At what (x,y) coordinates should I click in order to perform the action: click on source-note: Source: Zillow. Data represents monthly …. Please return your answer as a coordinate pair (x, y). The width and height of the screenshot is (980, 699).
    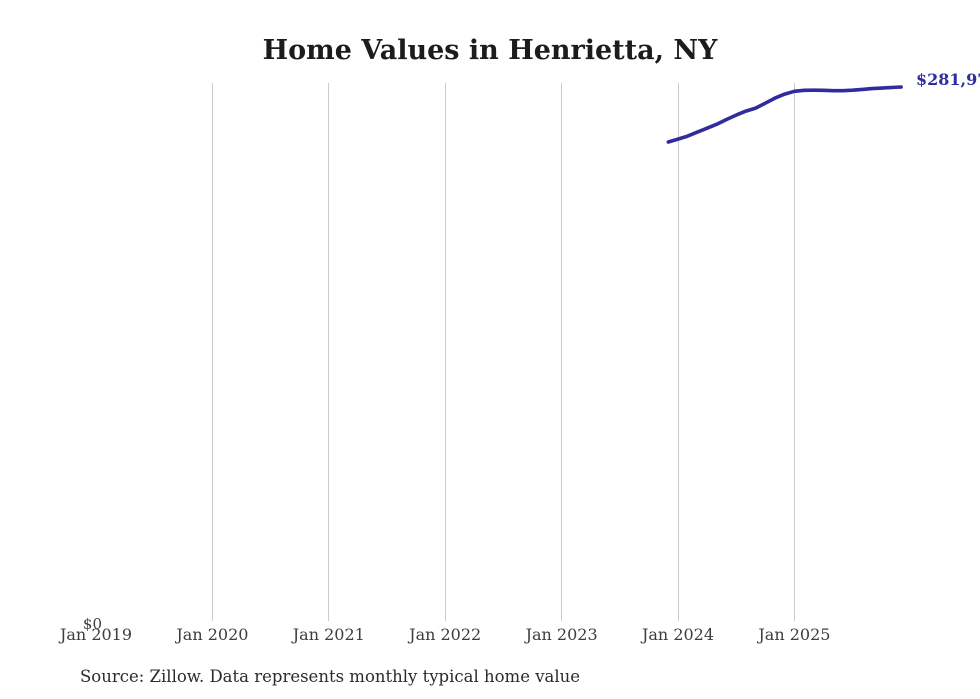
    Looking at the image, I should click on (330, 676).